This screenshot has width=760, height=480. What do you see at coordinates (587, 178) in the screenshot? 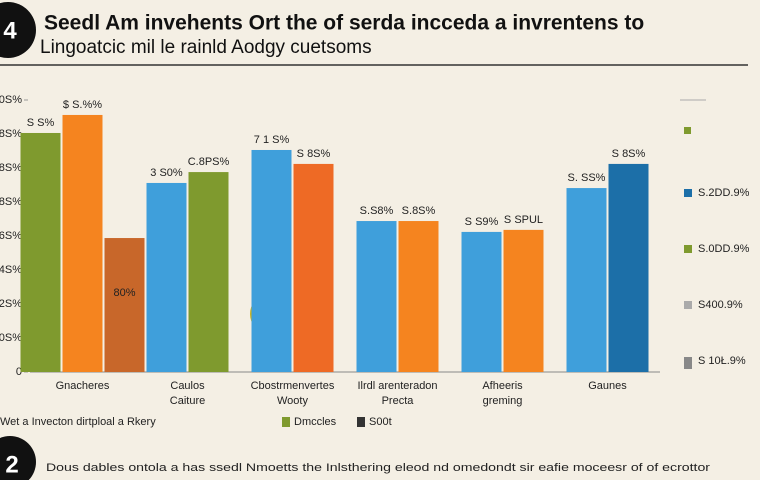
I see `value-label: S. SS%` at bounding box center [587, 178].